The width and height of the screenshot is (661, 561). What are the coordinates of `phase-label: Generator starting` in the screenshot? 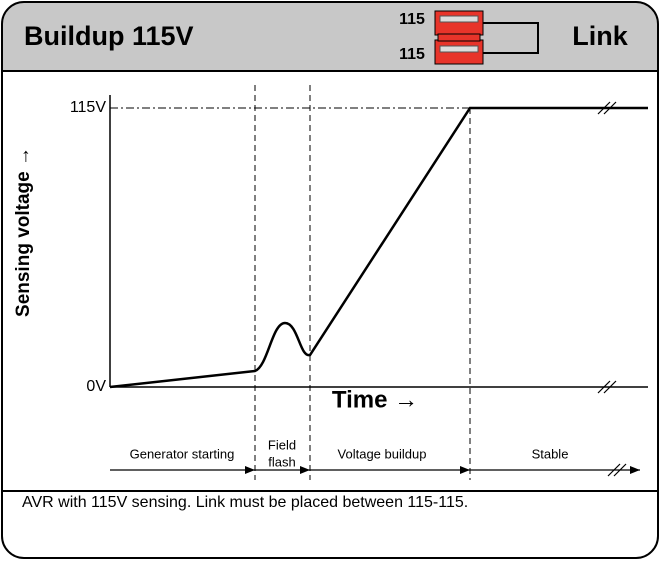 It's located at (182, 453).